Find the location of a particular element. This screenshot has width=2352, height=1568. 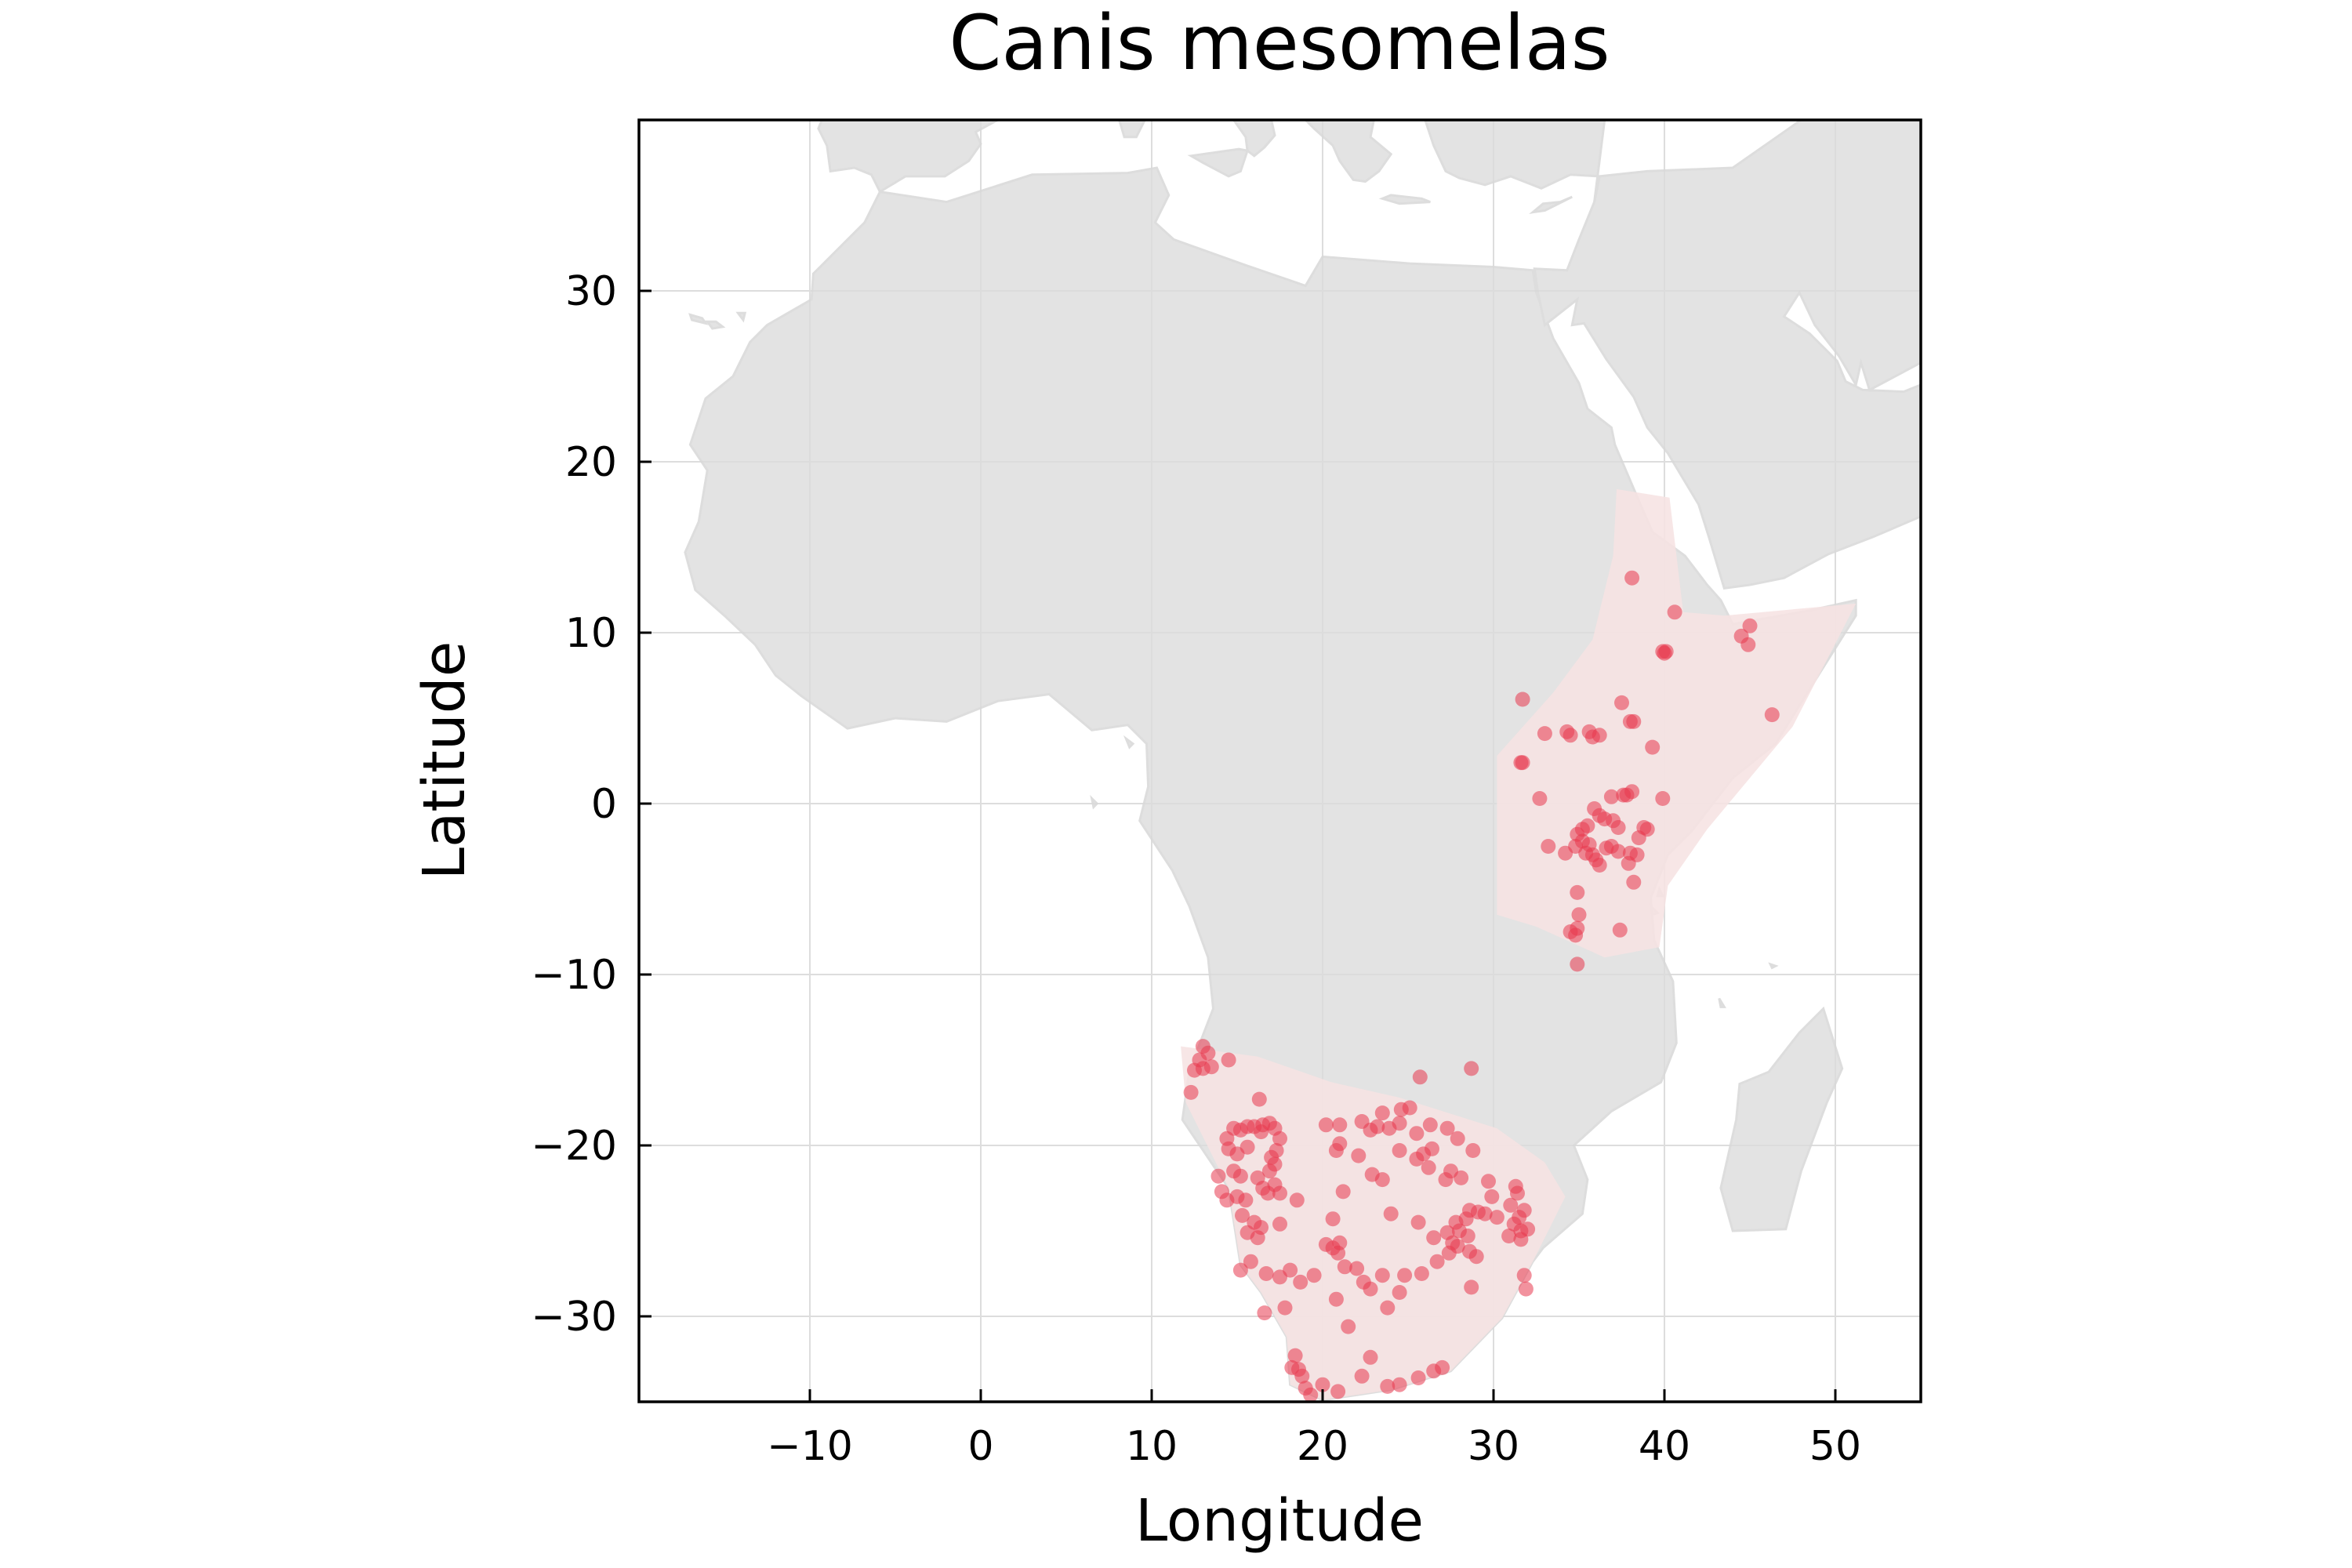

occurrence-points-layer is located at coordinates (1481, 986).